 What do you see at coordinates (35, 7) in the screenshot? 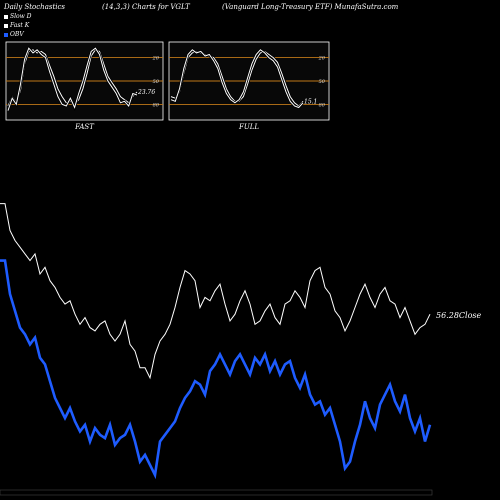
I see `chart-header-left: Daily Stochastics` at bounding box center [35, 7].